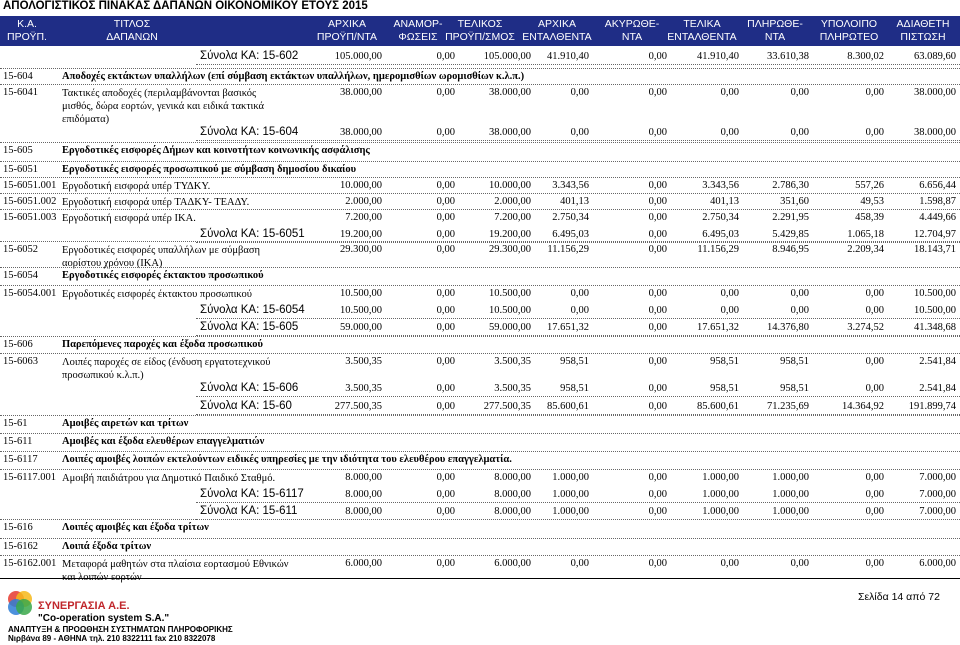  Describe the element at coordinates (937, 201) in the screenshot. I see `value-available: 1.598,87` at that location.